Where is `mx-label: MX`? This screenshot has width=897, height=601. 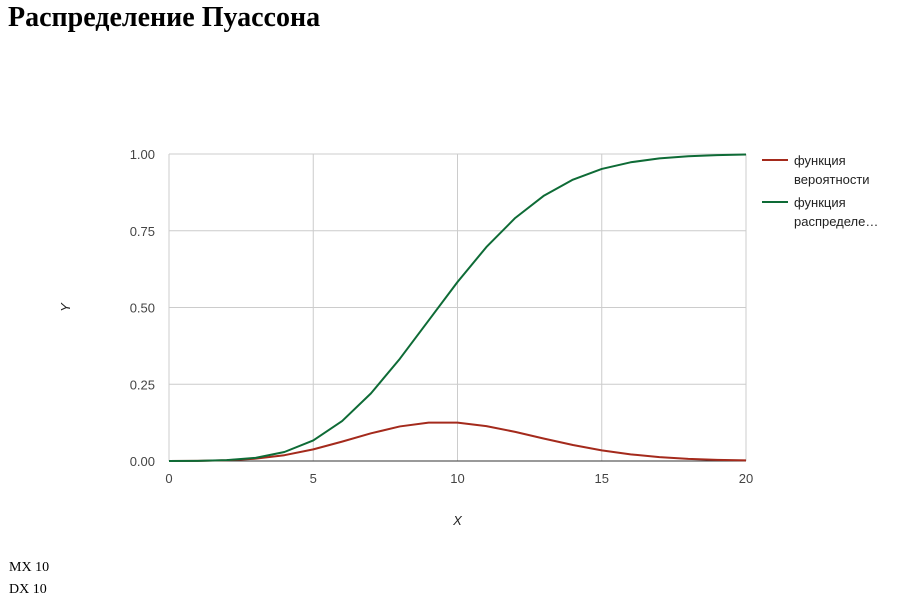
mx-label: MX is located at coordinates (20, 567).